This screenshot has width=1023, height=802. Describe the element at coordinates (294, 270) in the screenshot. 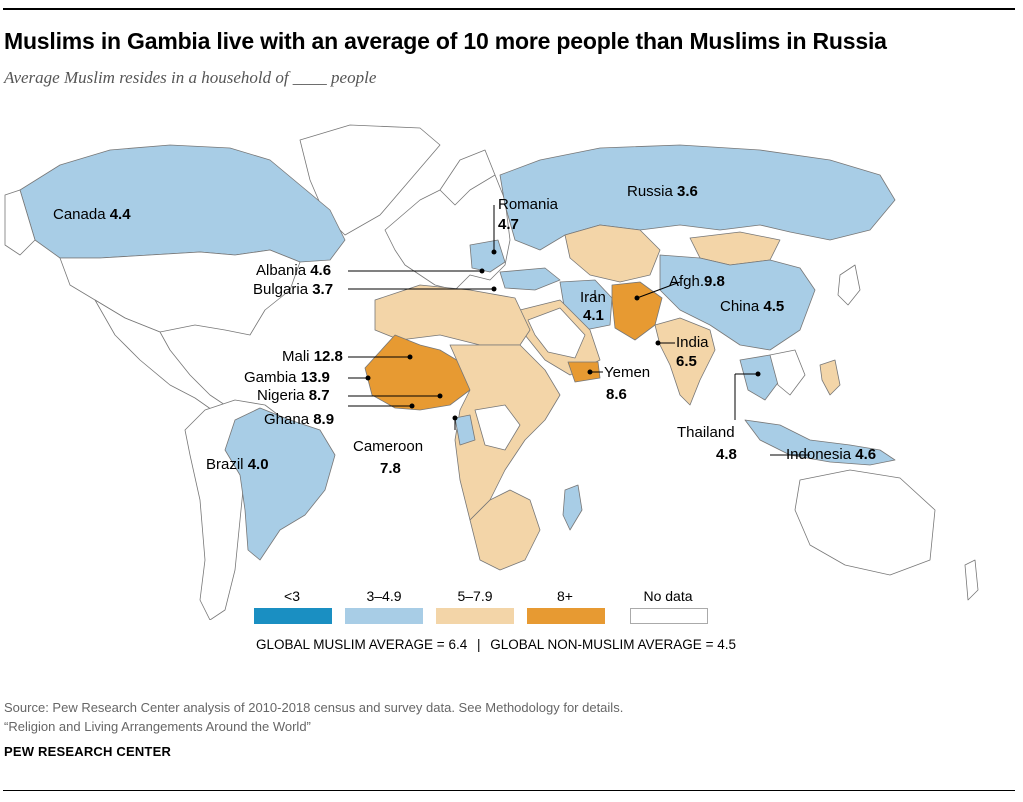

I see `label-albania: Albania 4.6` at that location.